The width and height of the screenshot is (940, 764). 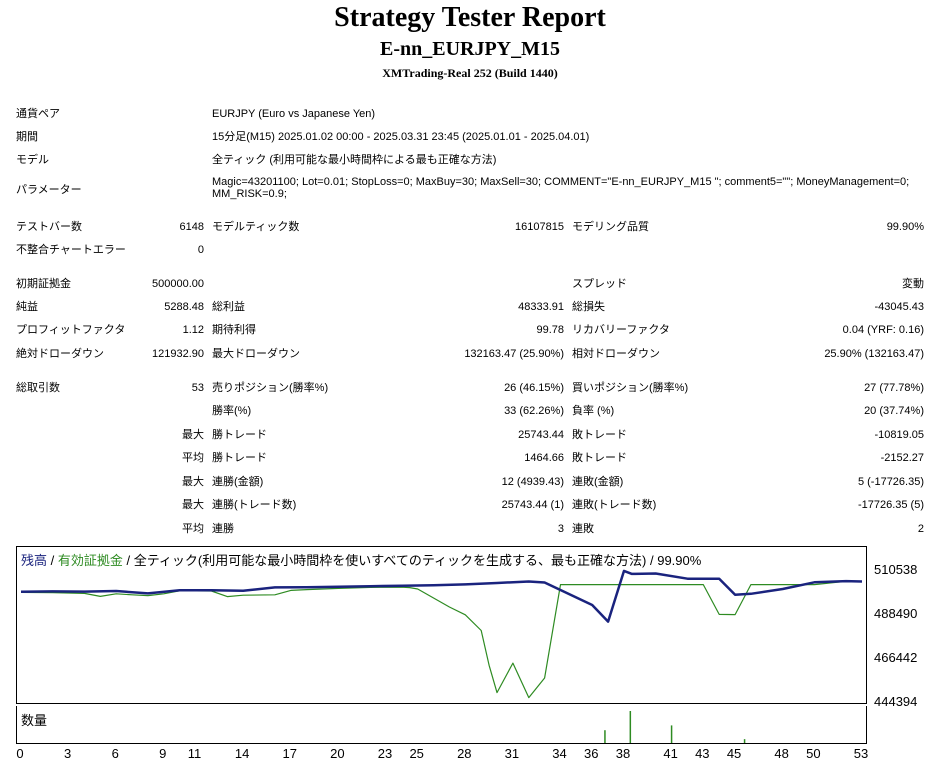 What do you see at coordinates (470, 309) in the screenshot?
I see `row-net: 純益 5288.48 総利益 48333.91 総損失 -43045.43` at bounding box center [470, 309].